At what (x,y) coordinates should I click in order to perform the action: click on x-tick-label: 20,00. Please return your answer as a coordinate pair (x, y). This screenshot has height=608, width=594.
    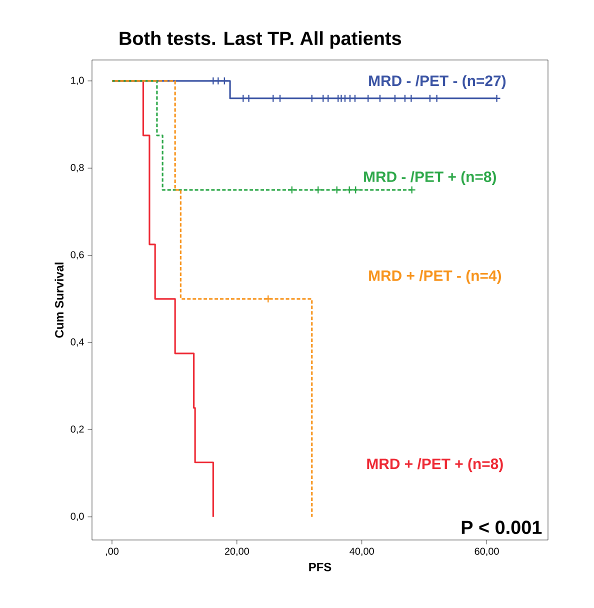
    Looking at the image, I should click on (236, 552).